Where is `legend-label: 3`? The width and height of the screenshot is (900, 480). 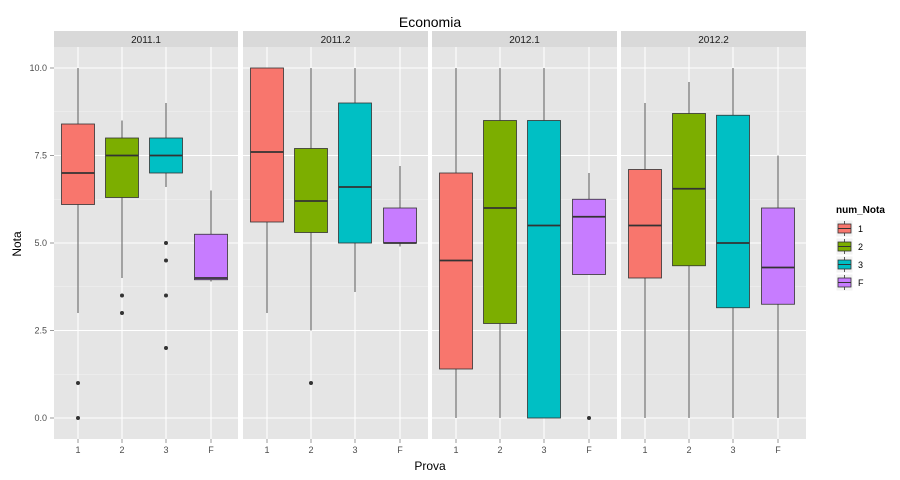
legend-label: 3 is located at coordinates (860, 265).